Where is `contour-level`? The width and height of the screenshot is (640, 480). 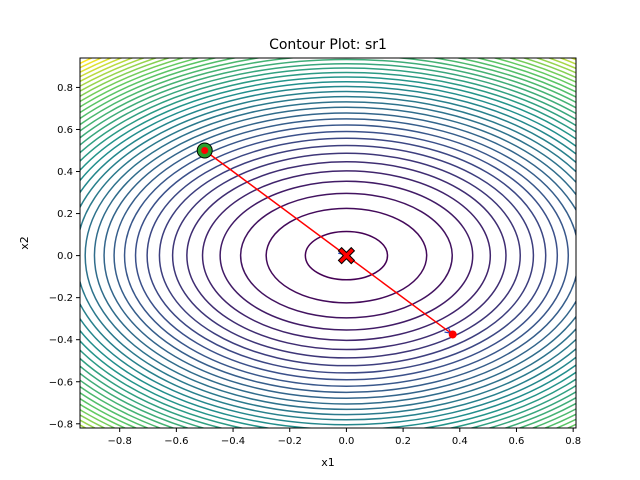
contour-level is located at coordinates (346, 255).